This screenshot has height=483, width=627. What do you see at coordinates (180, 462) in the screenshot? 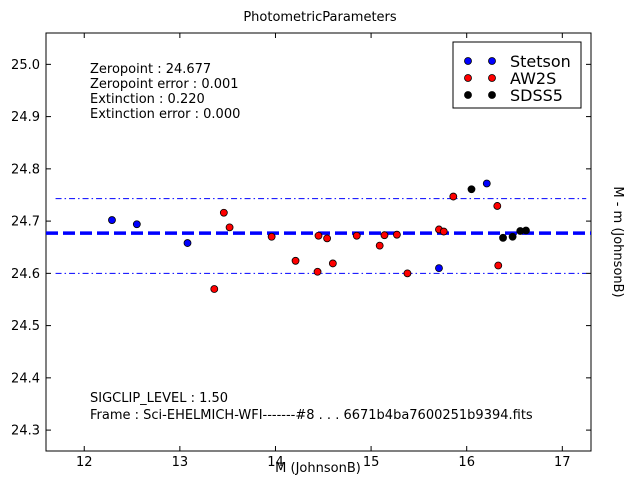
I see `x-tick-label: 13` at bounding box center [180, 462].